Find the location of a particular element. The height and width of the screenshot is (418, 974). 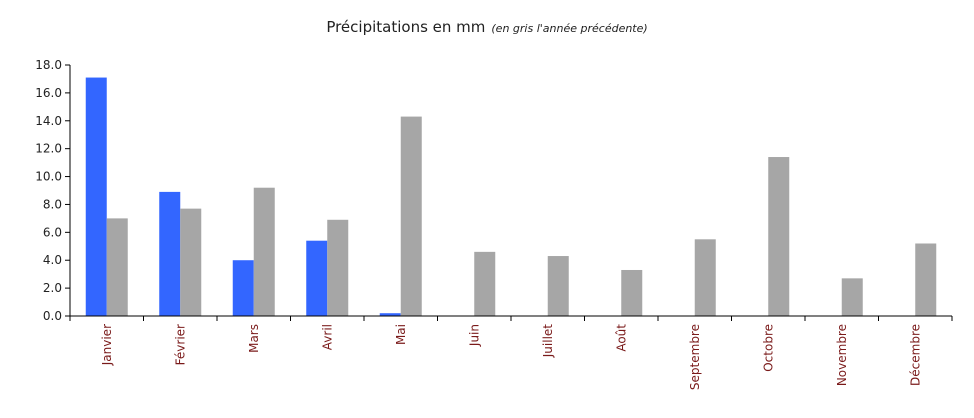

y-tick-label: 4.0 is located at coordinates (52, 260).